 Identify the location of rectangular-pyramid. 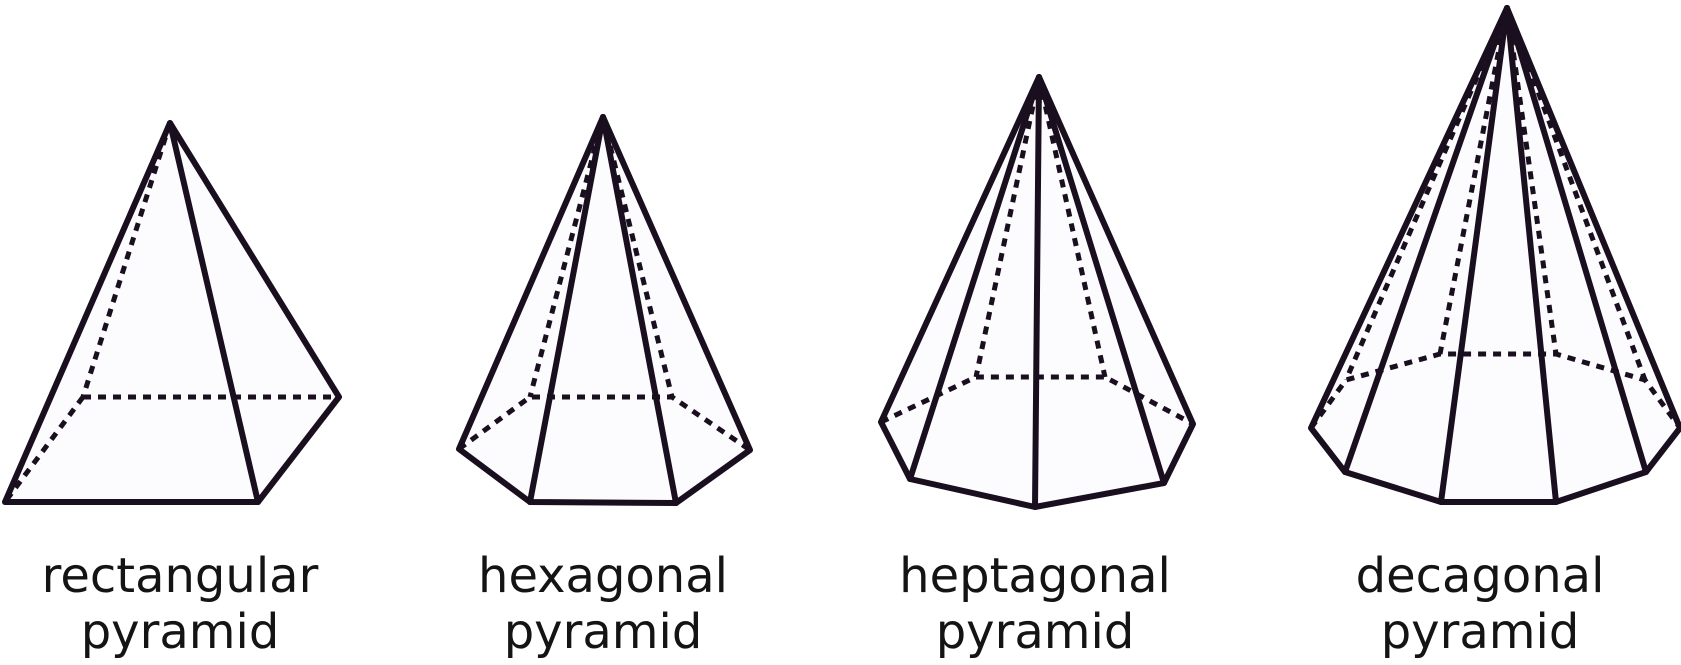
(172, 312).